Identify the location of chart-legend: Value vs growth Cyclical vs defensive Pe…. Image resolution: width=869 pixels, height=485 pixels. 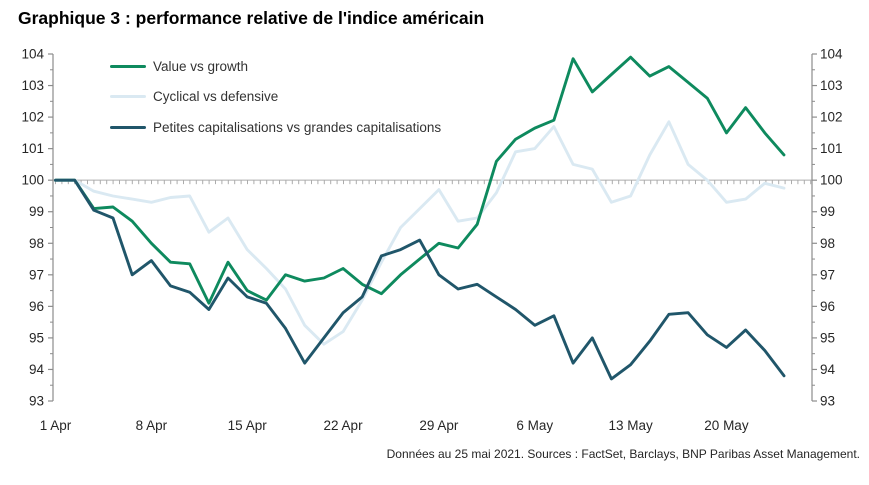
(275, 103).